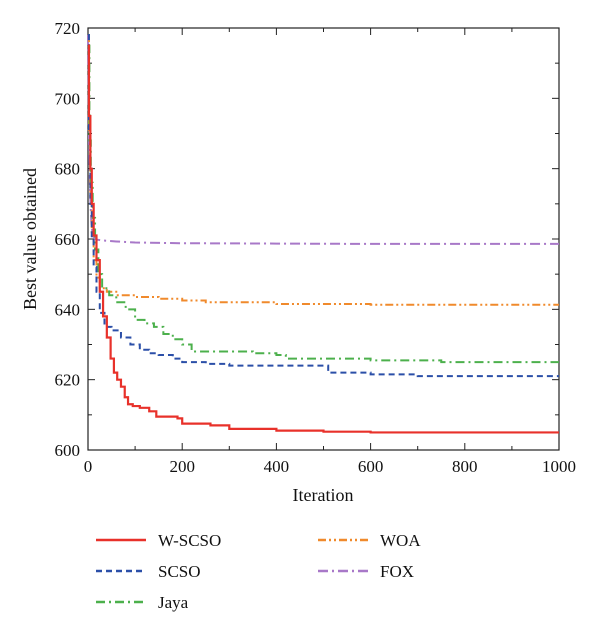  What do you see at coordinates (30, 239) in the screenshot?
I see `y-axis-label: Best value obtained` at bounding box center [30, 239].